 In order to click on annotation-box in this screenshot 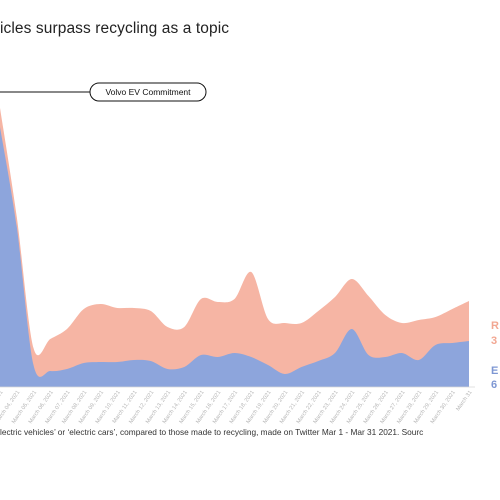, I will do `click(148, 92)`.